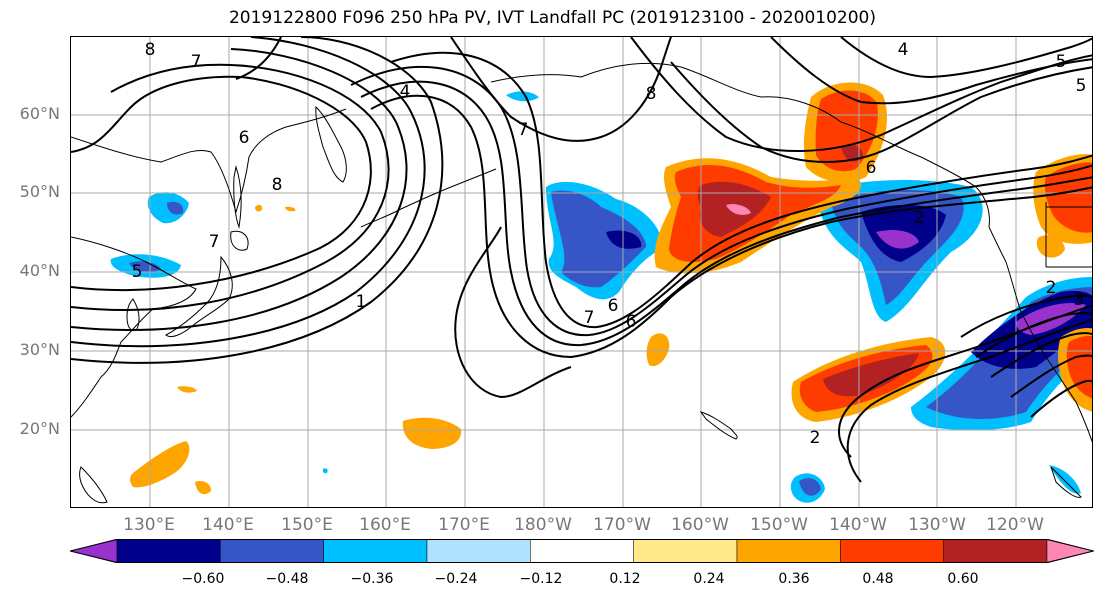  What do you see at coordinates (878, 579) in the screenshot?
I see `colorbar-tick-label: 0.48` at bounding box center [878, 579].